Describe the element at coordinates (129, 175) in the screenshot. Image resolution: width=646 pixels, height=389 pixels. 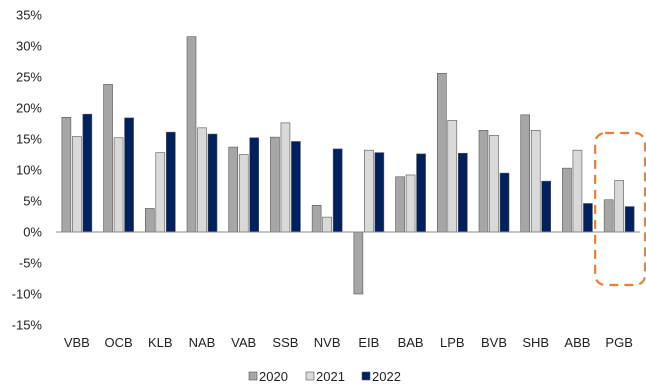
I see `bar-ocb-2022` at that location.